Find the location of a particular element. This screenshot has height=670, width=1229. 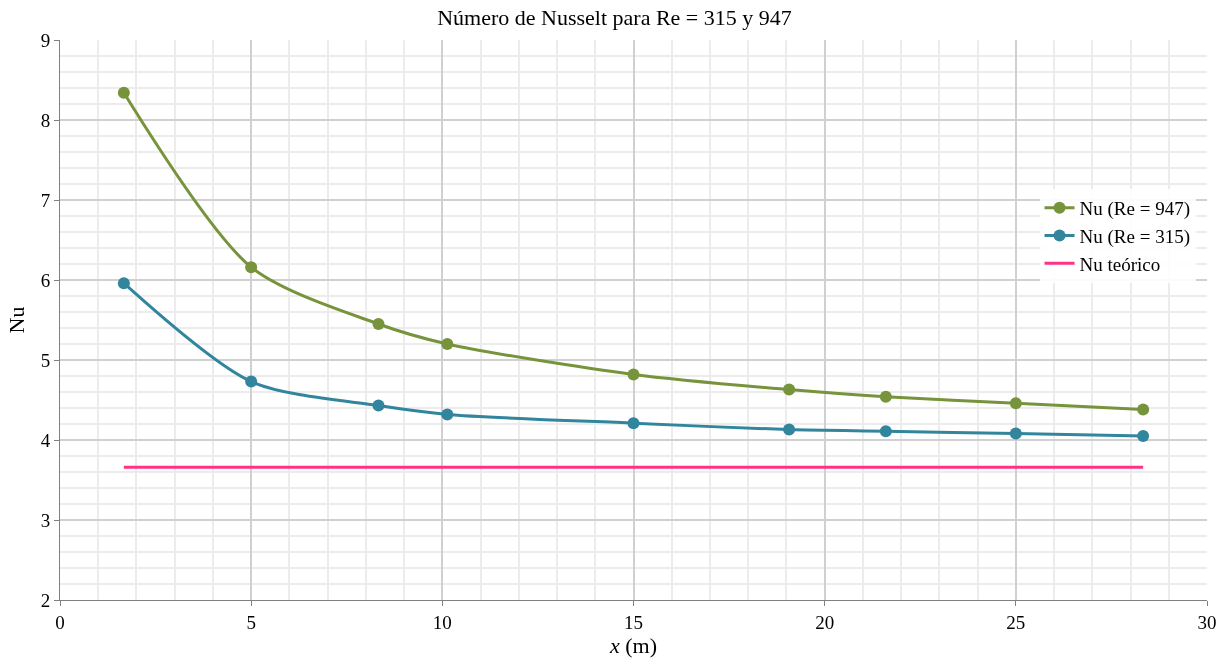

legend-label: Nu (Re = 947) is located at coordinates (1134, 209).